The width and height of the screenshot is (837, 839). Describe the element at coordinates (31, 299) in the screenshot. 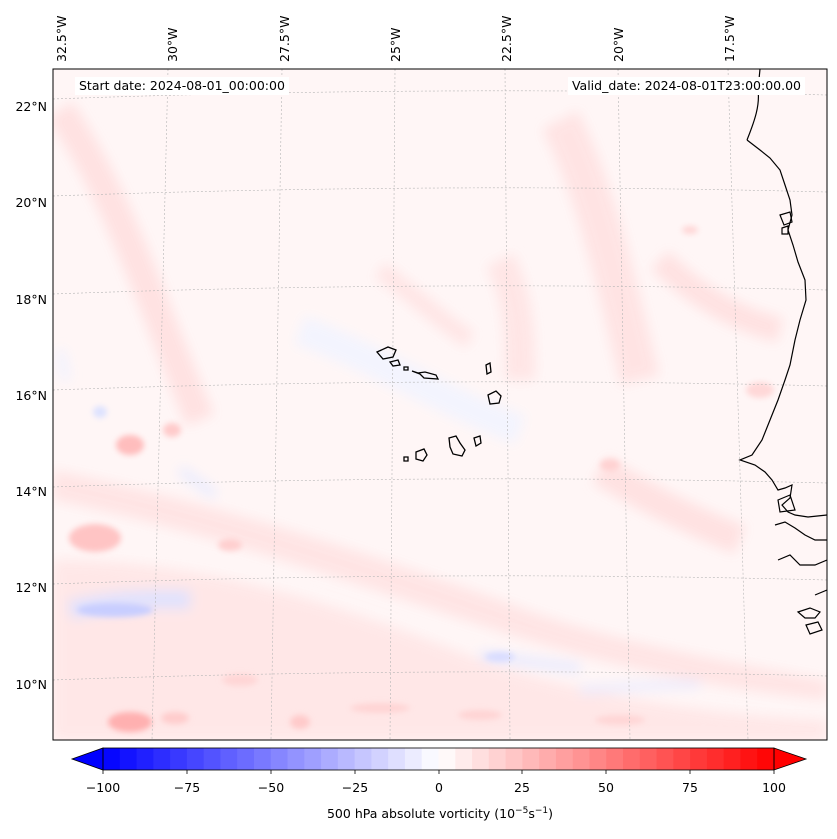

I see `lat-label: 18°N` at that location.